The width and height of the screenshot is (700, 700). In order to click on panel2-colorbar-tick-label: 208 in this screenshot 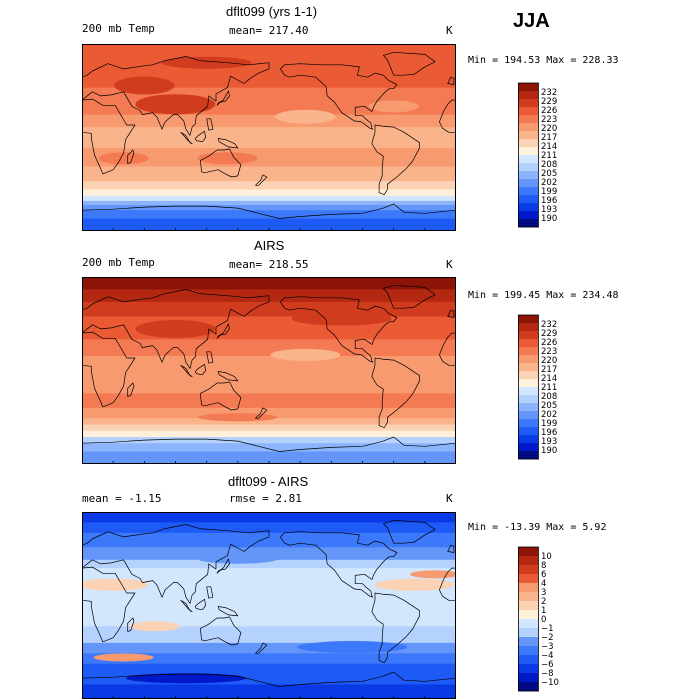, I will do `click(549, 397)`.